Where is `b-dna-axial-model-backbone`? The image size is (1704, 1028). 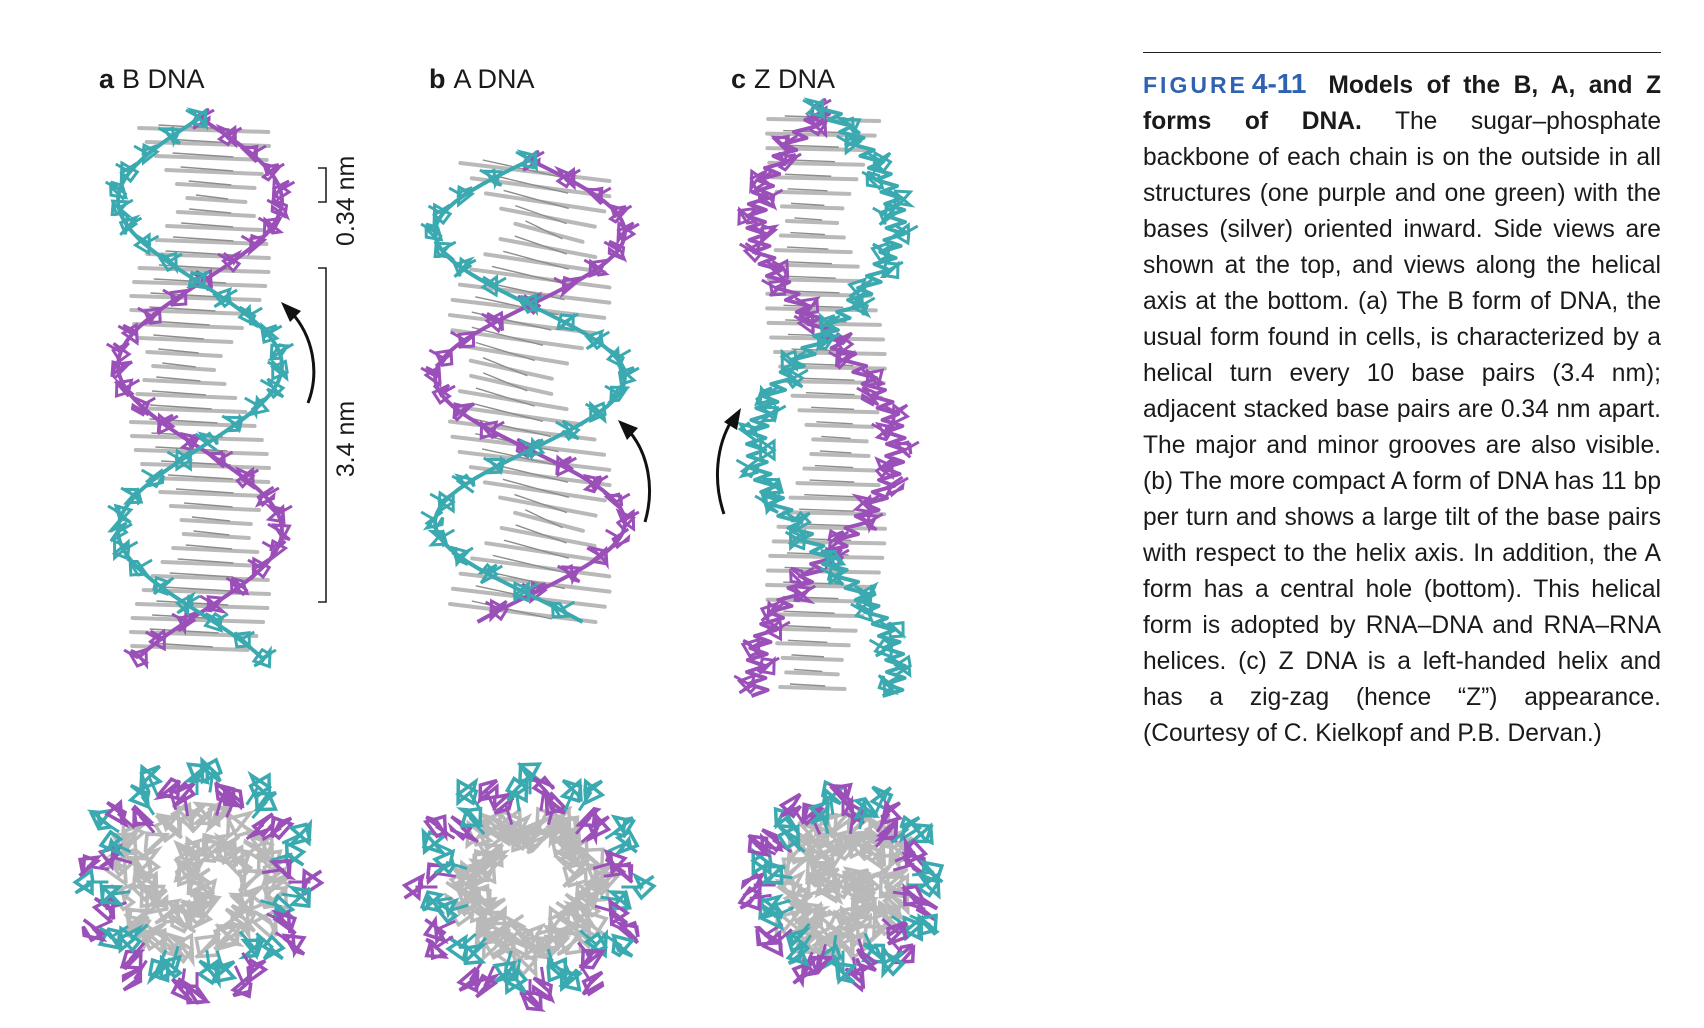 b-dna-axial-model-backbone is located at coordinates (198, 880).